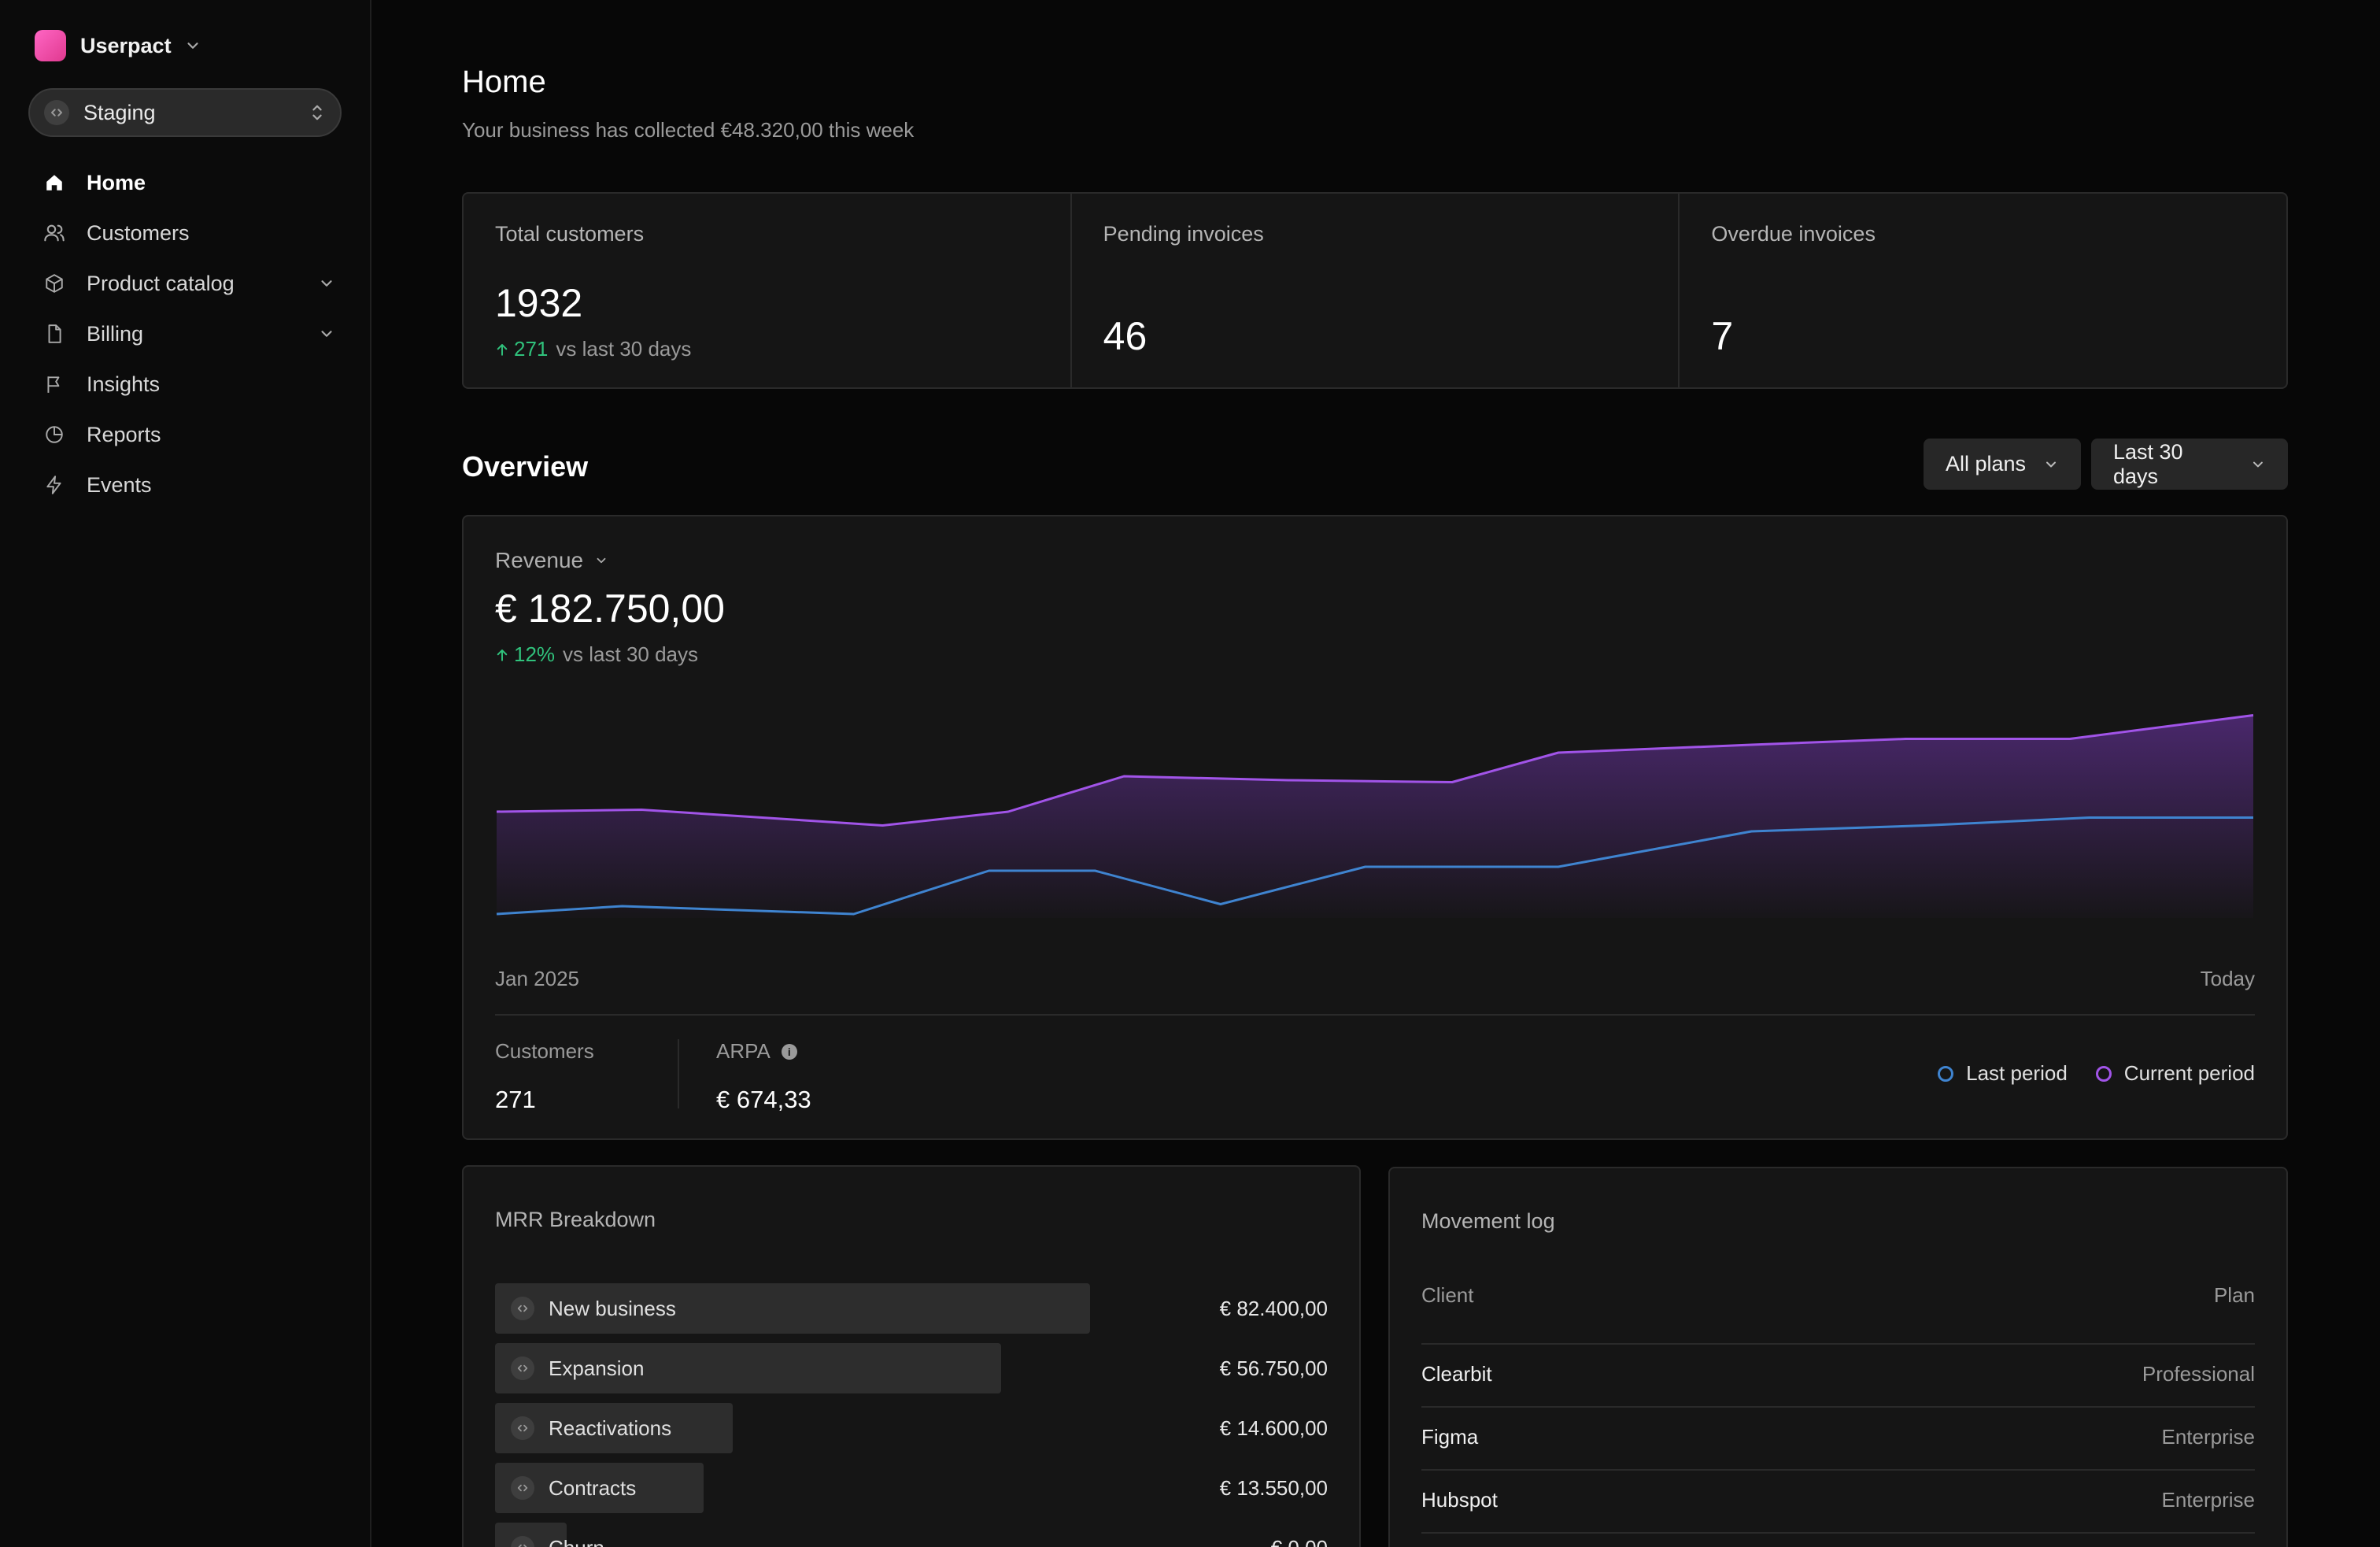  Describe the element at coordinates (1838, 1437) in the screenshot. I see `table-row: Figma Enterprise` at that location.